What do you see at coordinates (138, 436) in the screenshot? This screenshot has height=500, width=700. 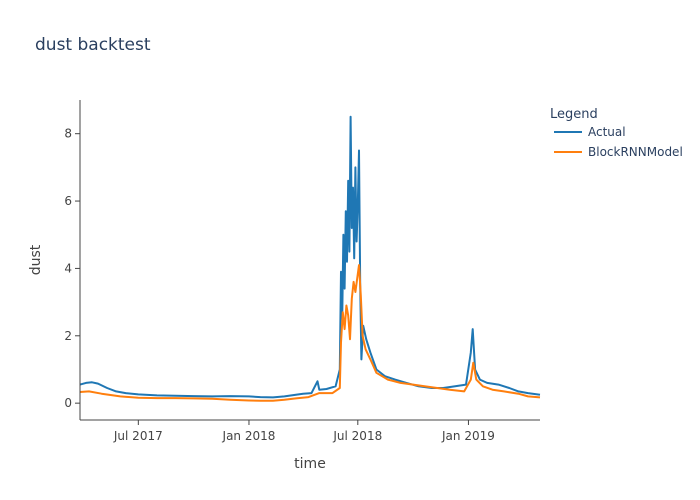 I see `x-tick-label: Jul 2017` at bounding box center [138, 436].